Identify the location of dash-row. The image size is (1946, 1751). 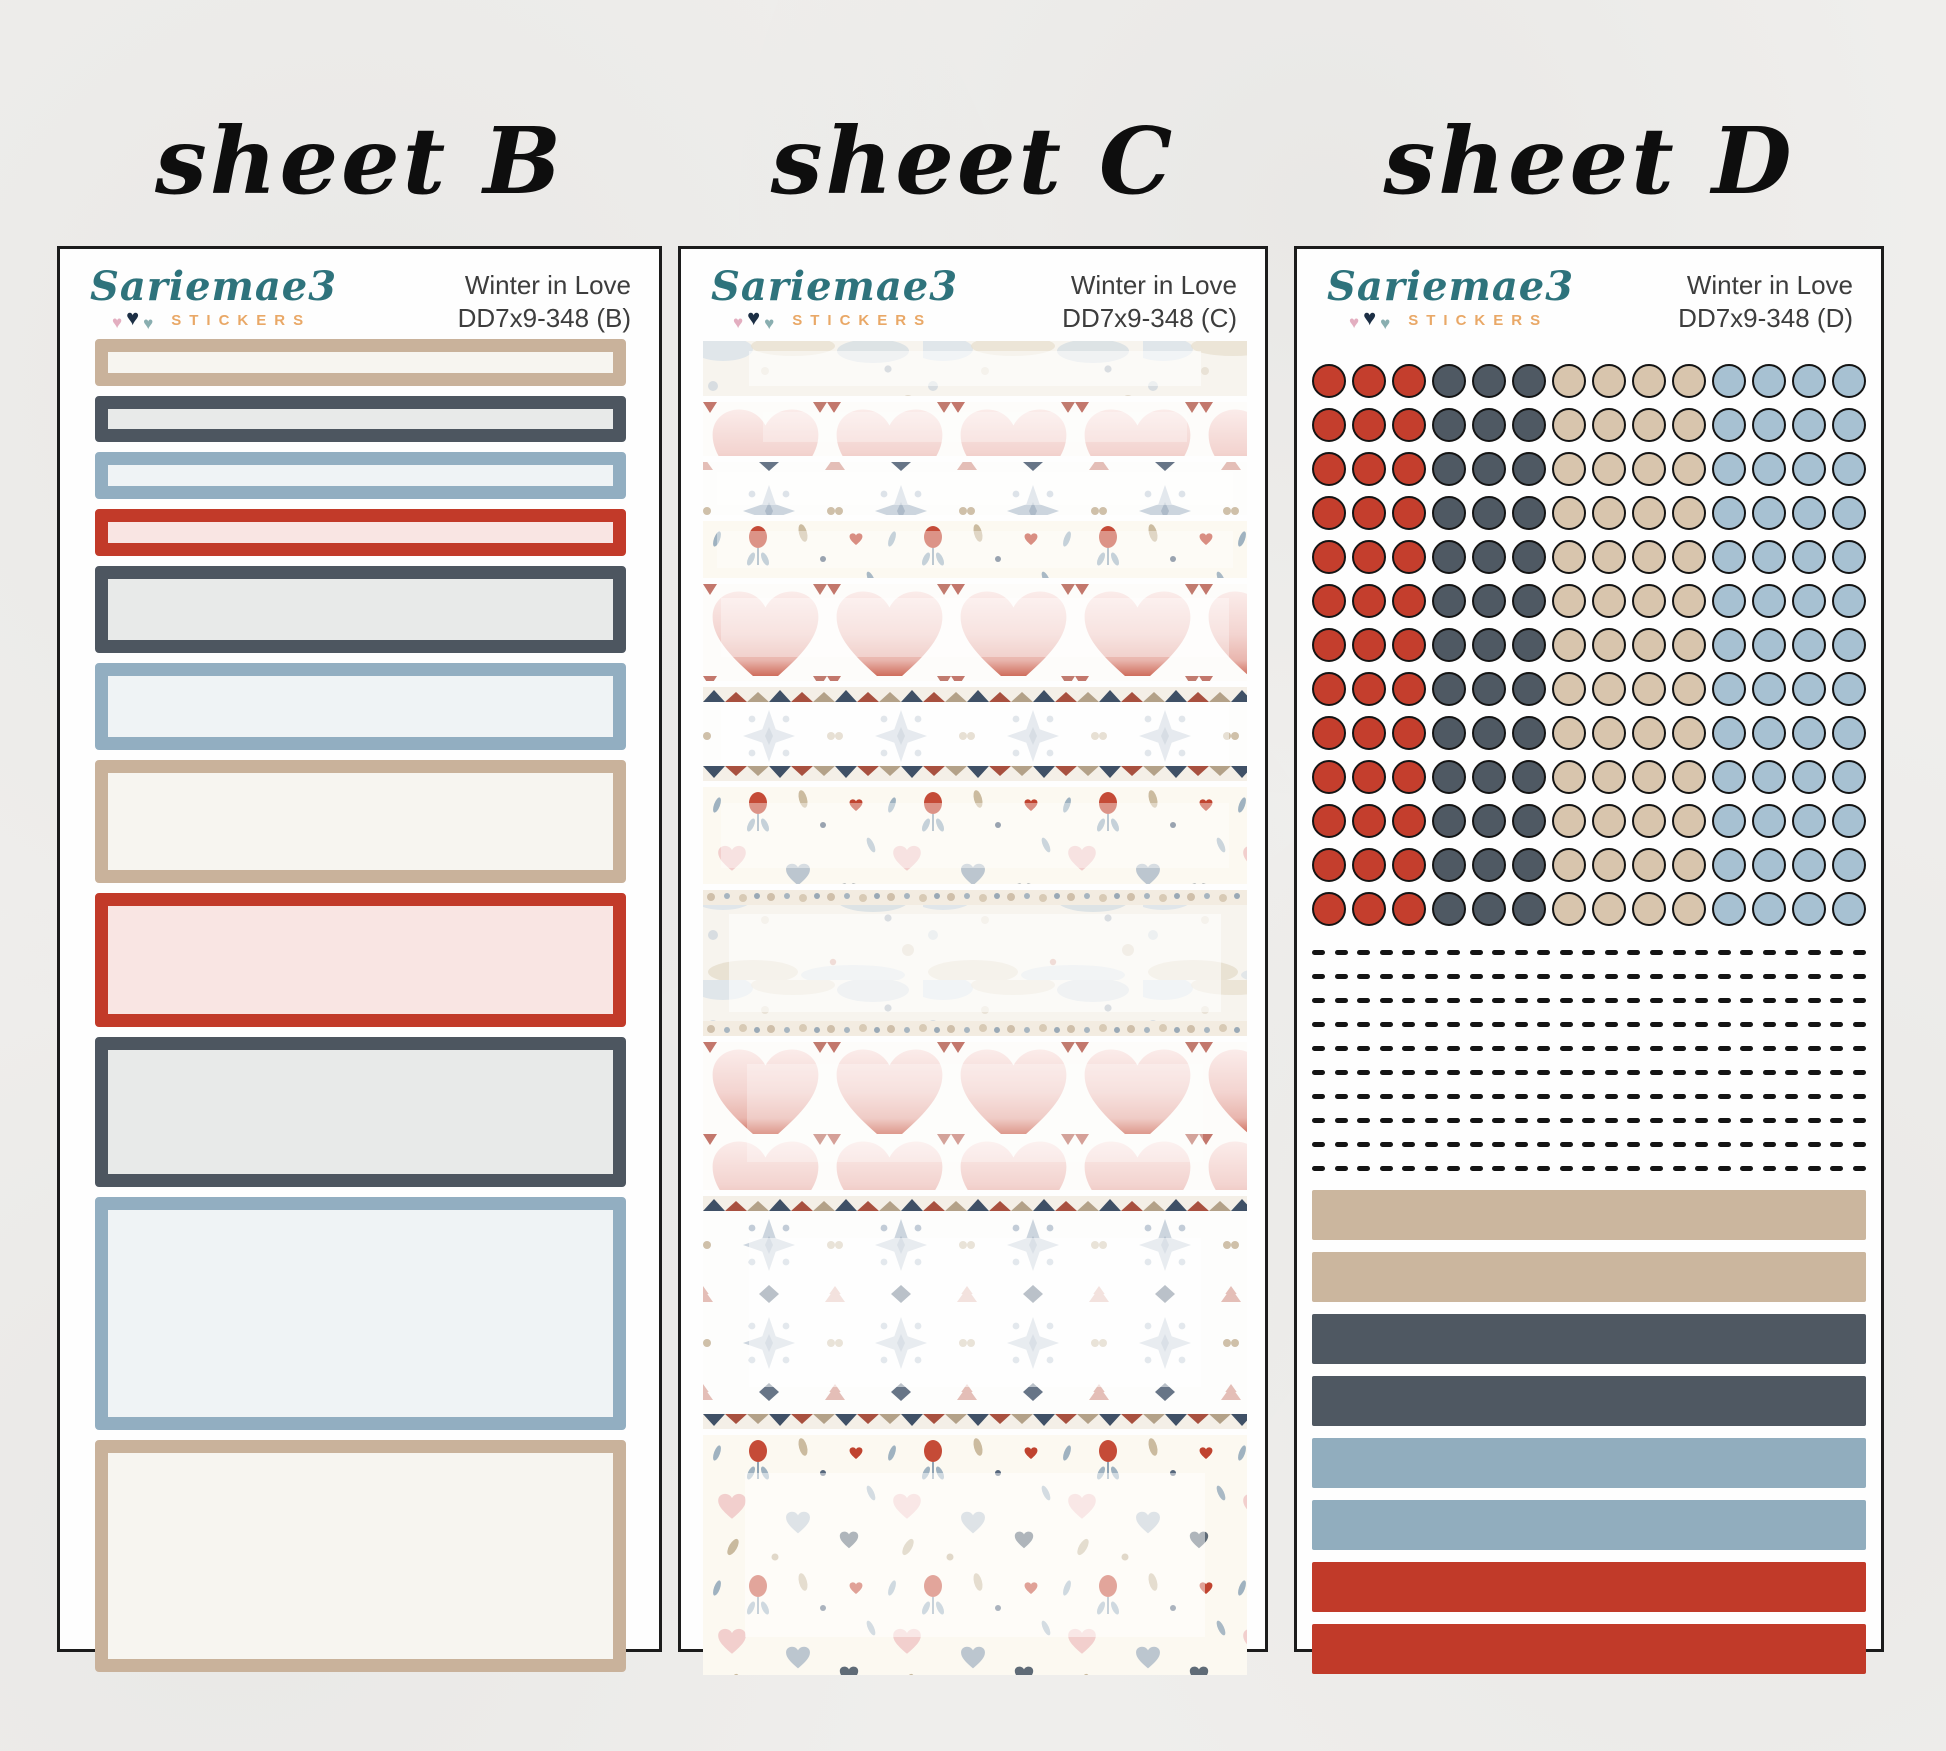
(1589, 1024).